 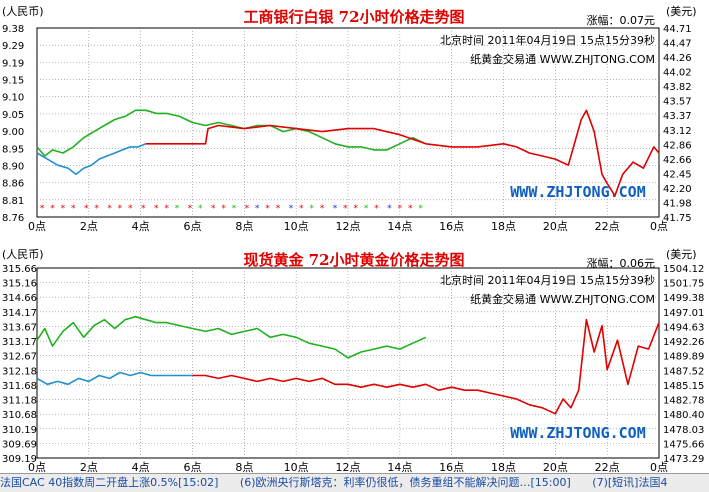 I want to click on x-tick-label: 2点, so click(x=89, y=226).